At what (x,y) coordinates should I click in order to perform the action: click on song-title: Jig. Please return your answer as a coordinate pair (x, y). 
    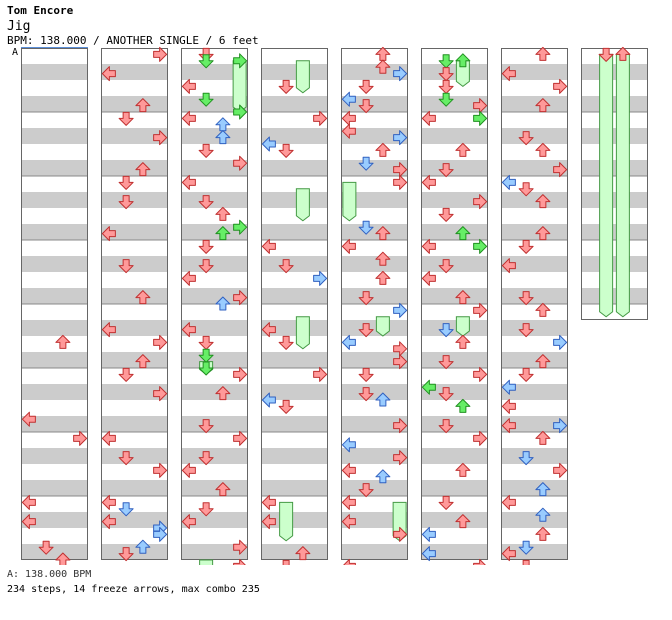
    Looking at the image, I should click on (19, 26).